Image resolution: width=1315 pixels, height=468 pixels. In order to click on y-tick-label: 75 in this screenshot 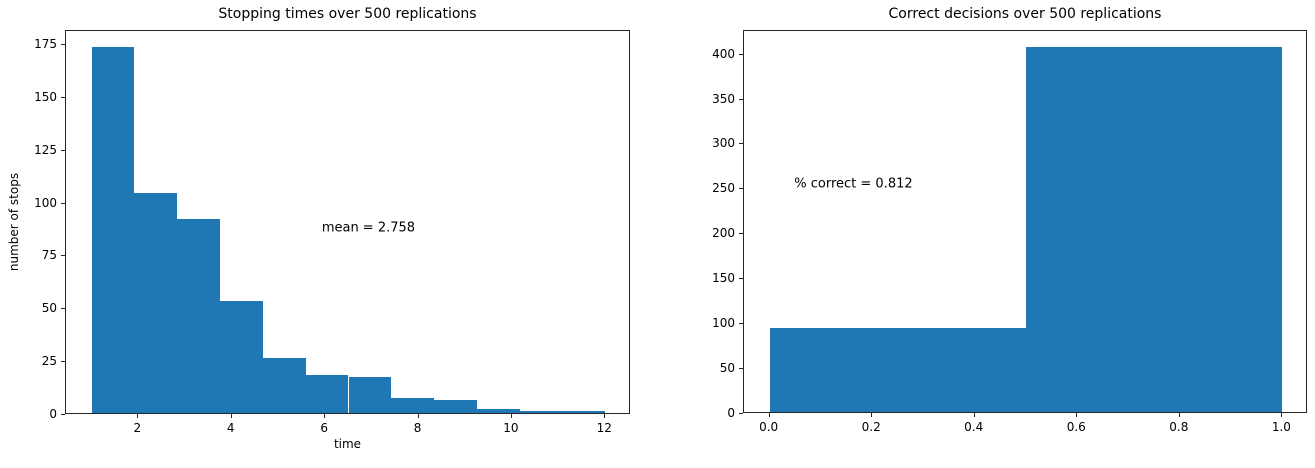, I will do `click(49, 255)`.